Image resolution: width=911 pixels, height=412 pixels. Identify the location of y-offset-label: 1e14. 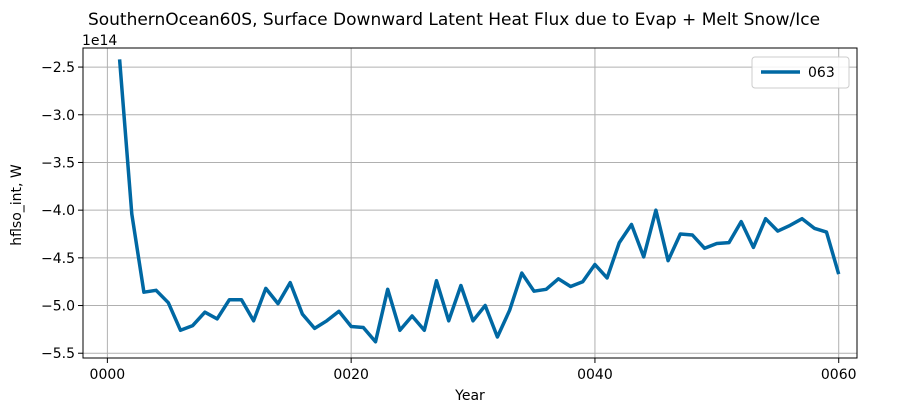
(99, 41).